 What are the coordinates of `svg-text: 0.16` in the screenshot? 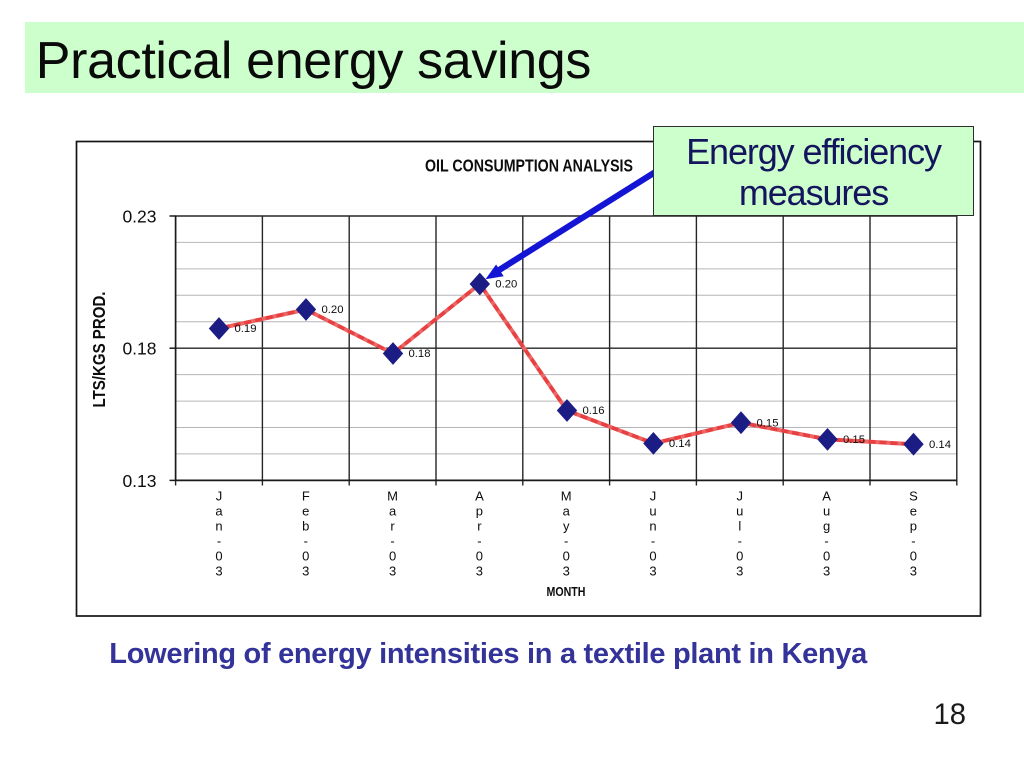 It's located at (594, 411).